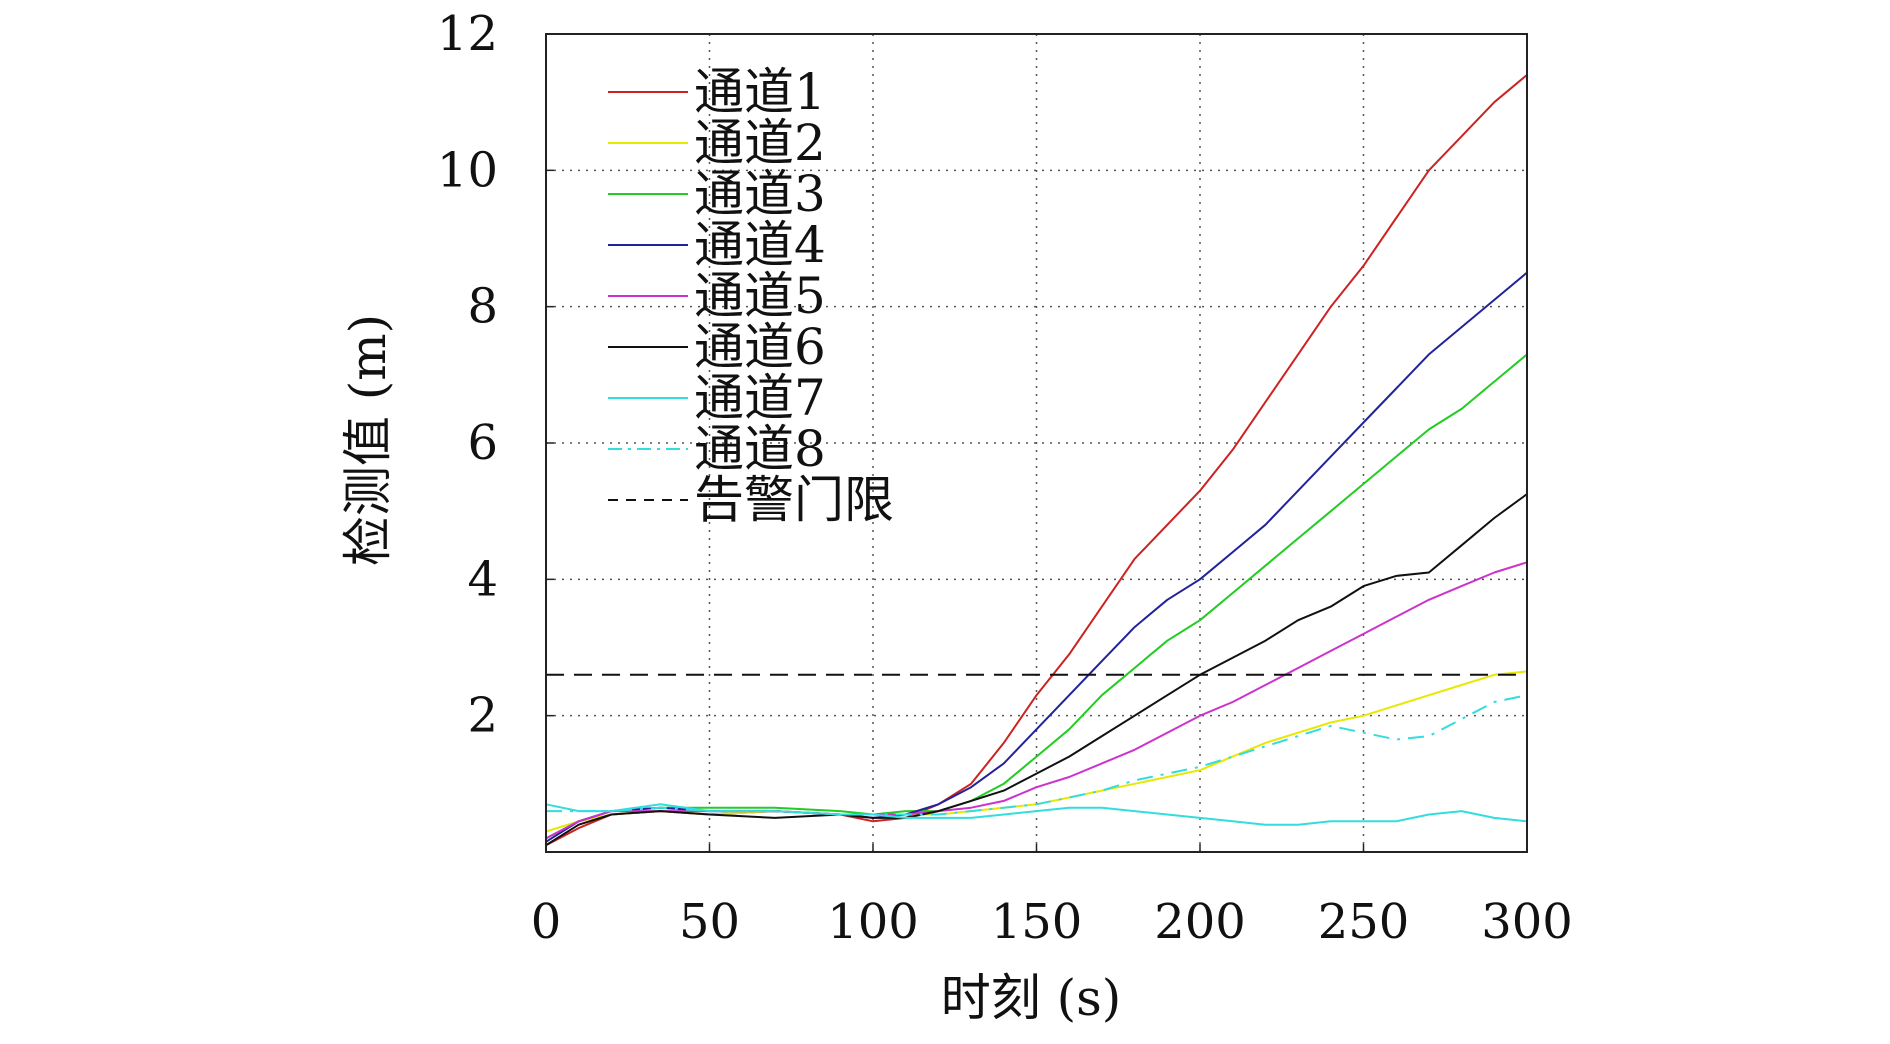 Image resolution: width=1890 pixels, height=1044 pixels. Describe the element at coordinates (760, 143) in the screenshot. I see `legend-label: 通道2` at that location.